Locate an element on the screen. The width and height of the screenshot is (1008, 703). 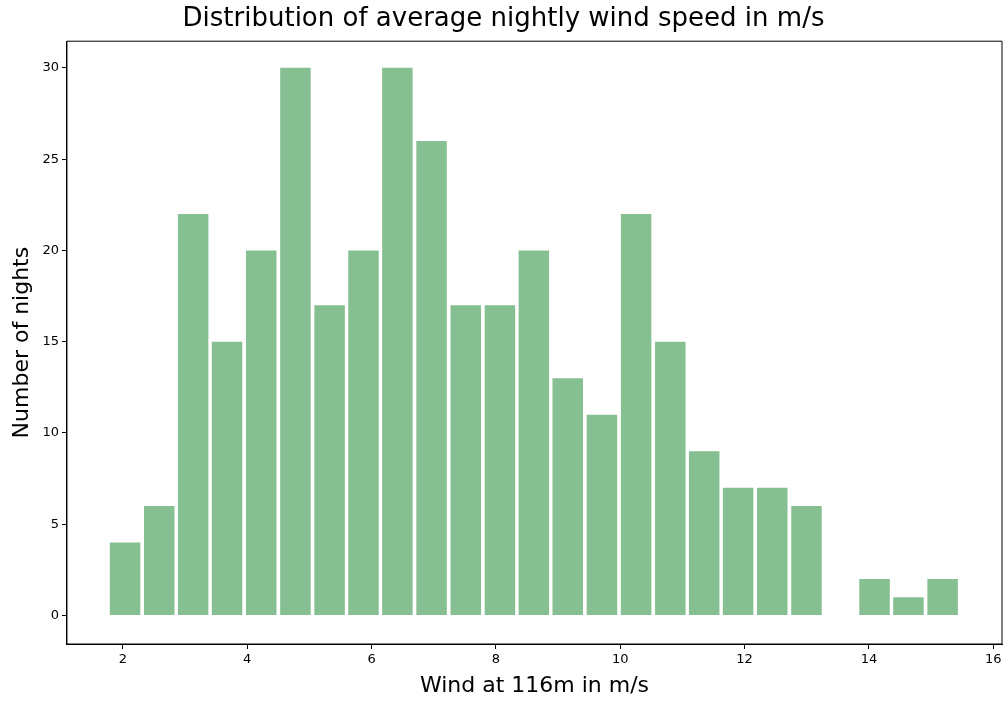
y-tick-label: 20 is located at coordinates (50, 249).